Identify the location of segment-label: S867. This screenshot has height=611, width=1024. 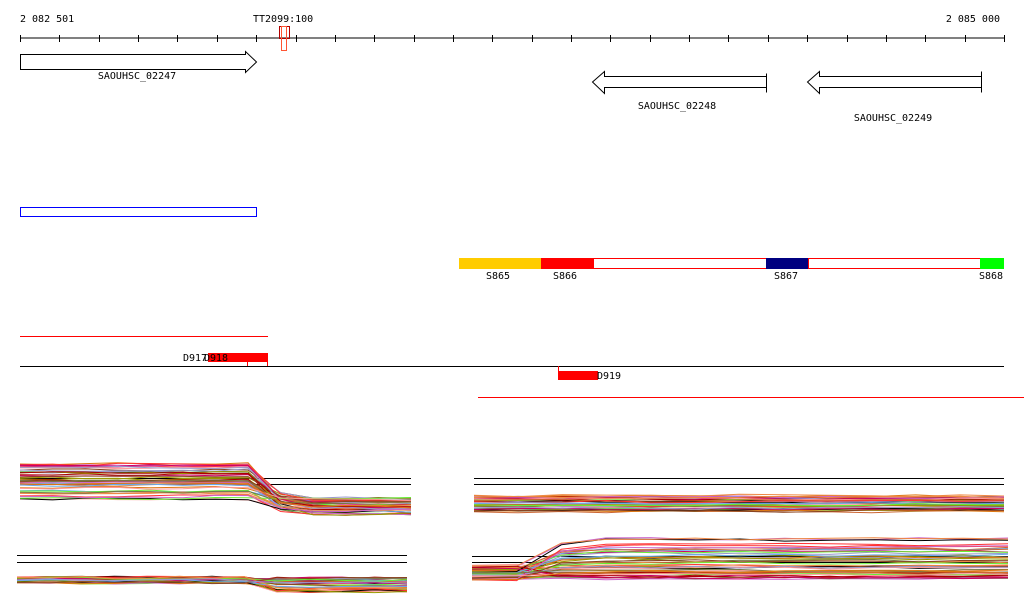
(786, 276).